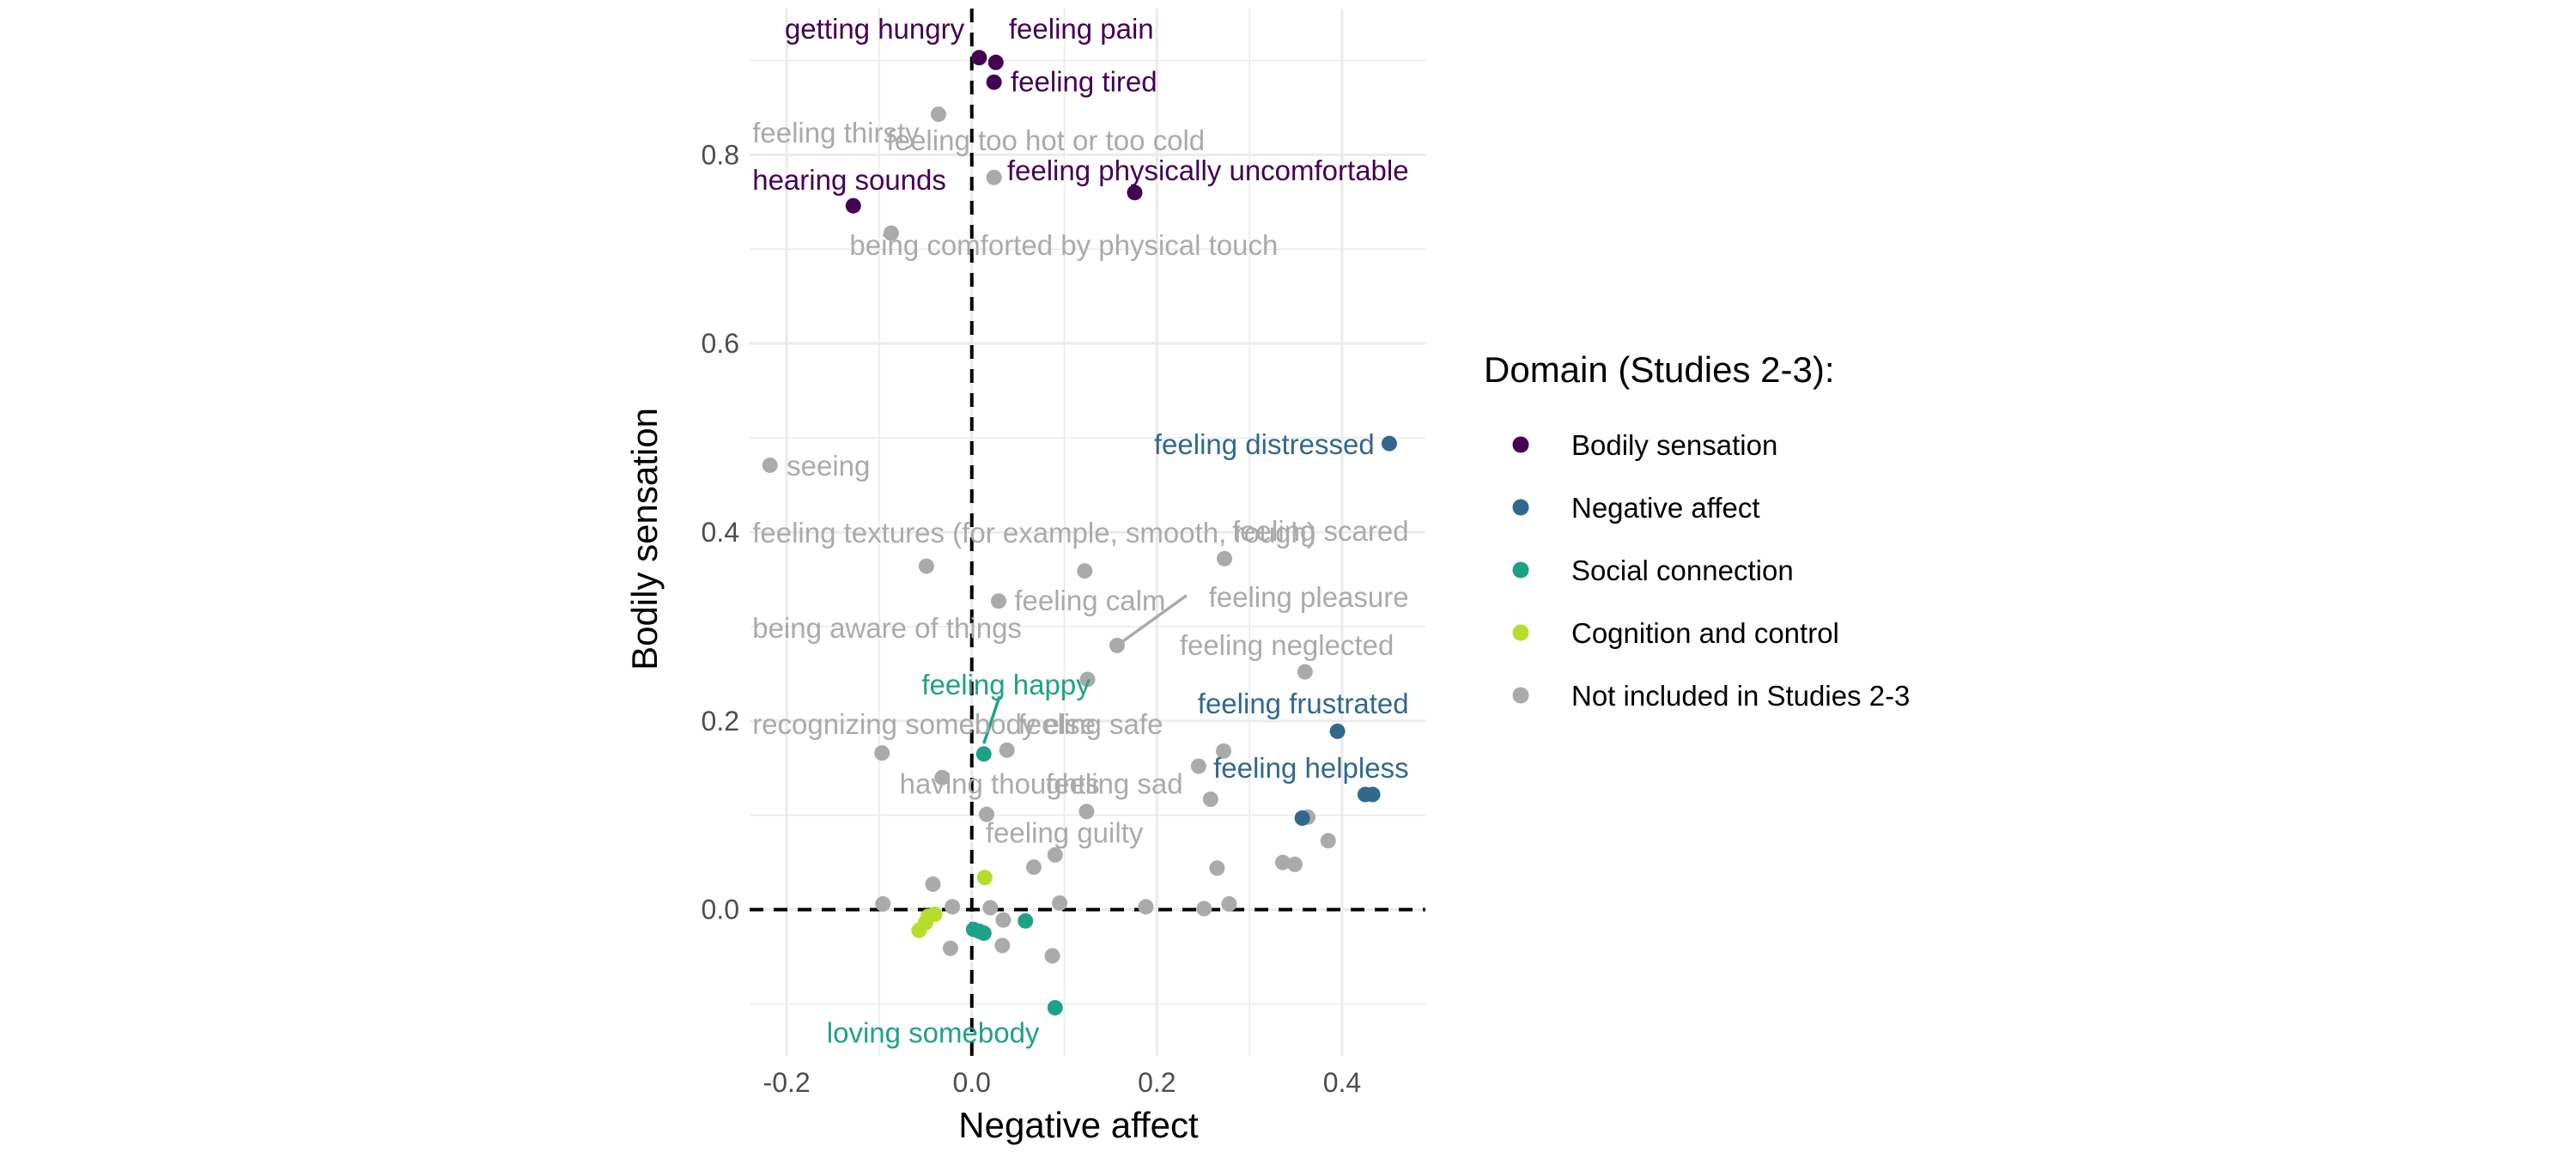 The image size is (2576, 1158). I want to click on x-tick-label: -0.2, so click(787, 1082).